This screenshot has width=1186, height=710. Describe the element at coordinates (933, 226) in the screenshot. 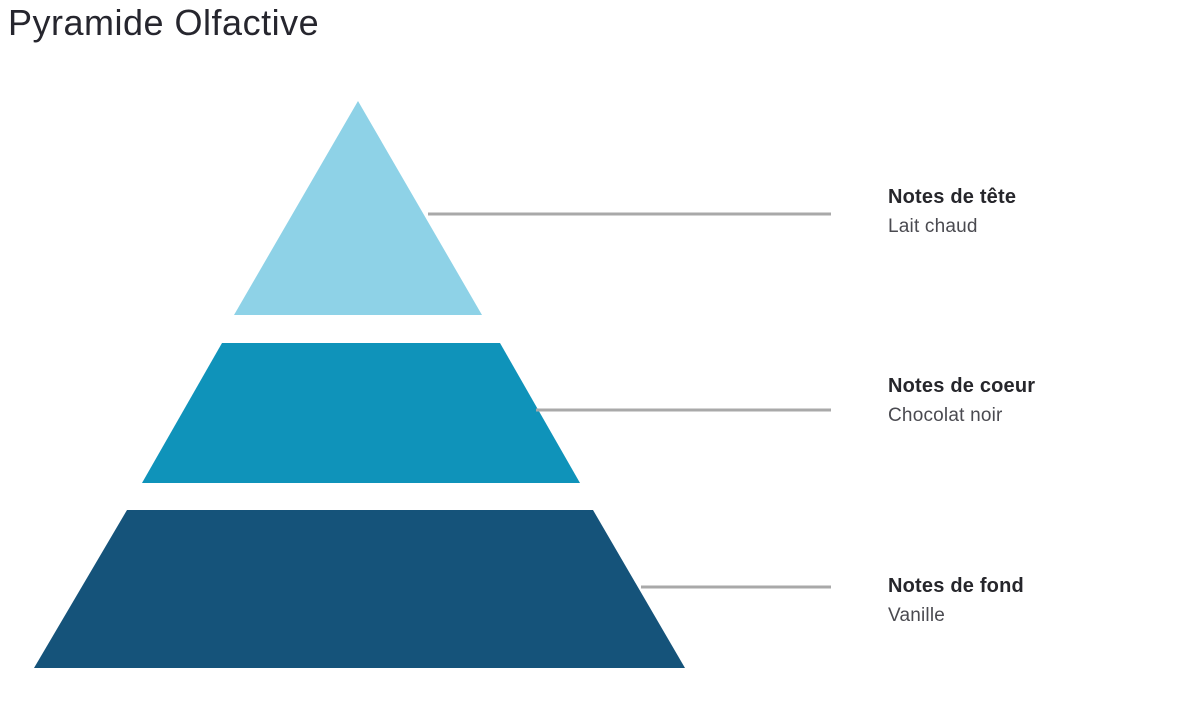

I see `tier-label-top-value: Lait chaud` at that location.